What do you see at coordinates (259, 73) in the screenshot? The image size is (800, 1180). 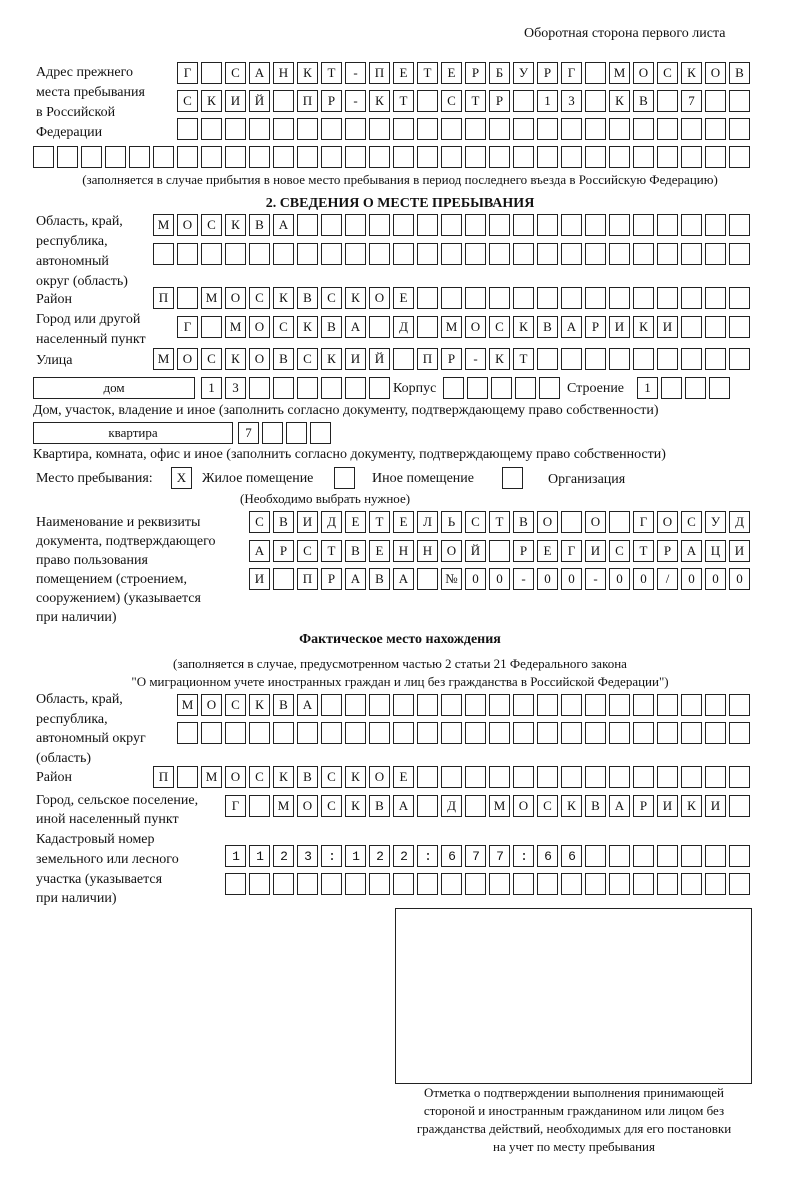 I see `char-cell: А` at bounding box center [259, 73].